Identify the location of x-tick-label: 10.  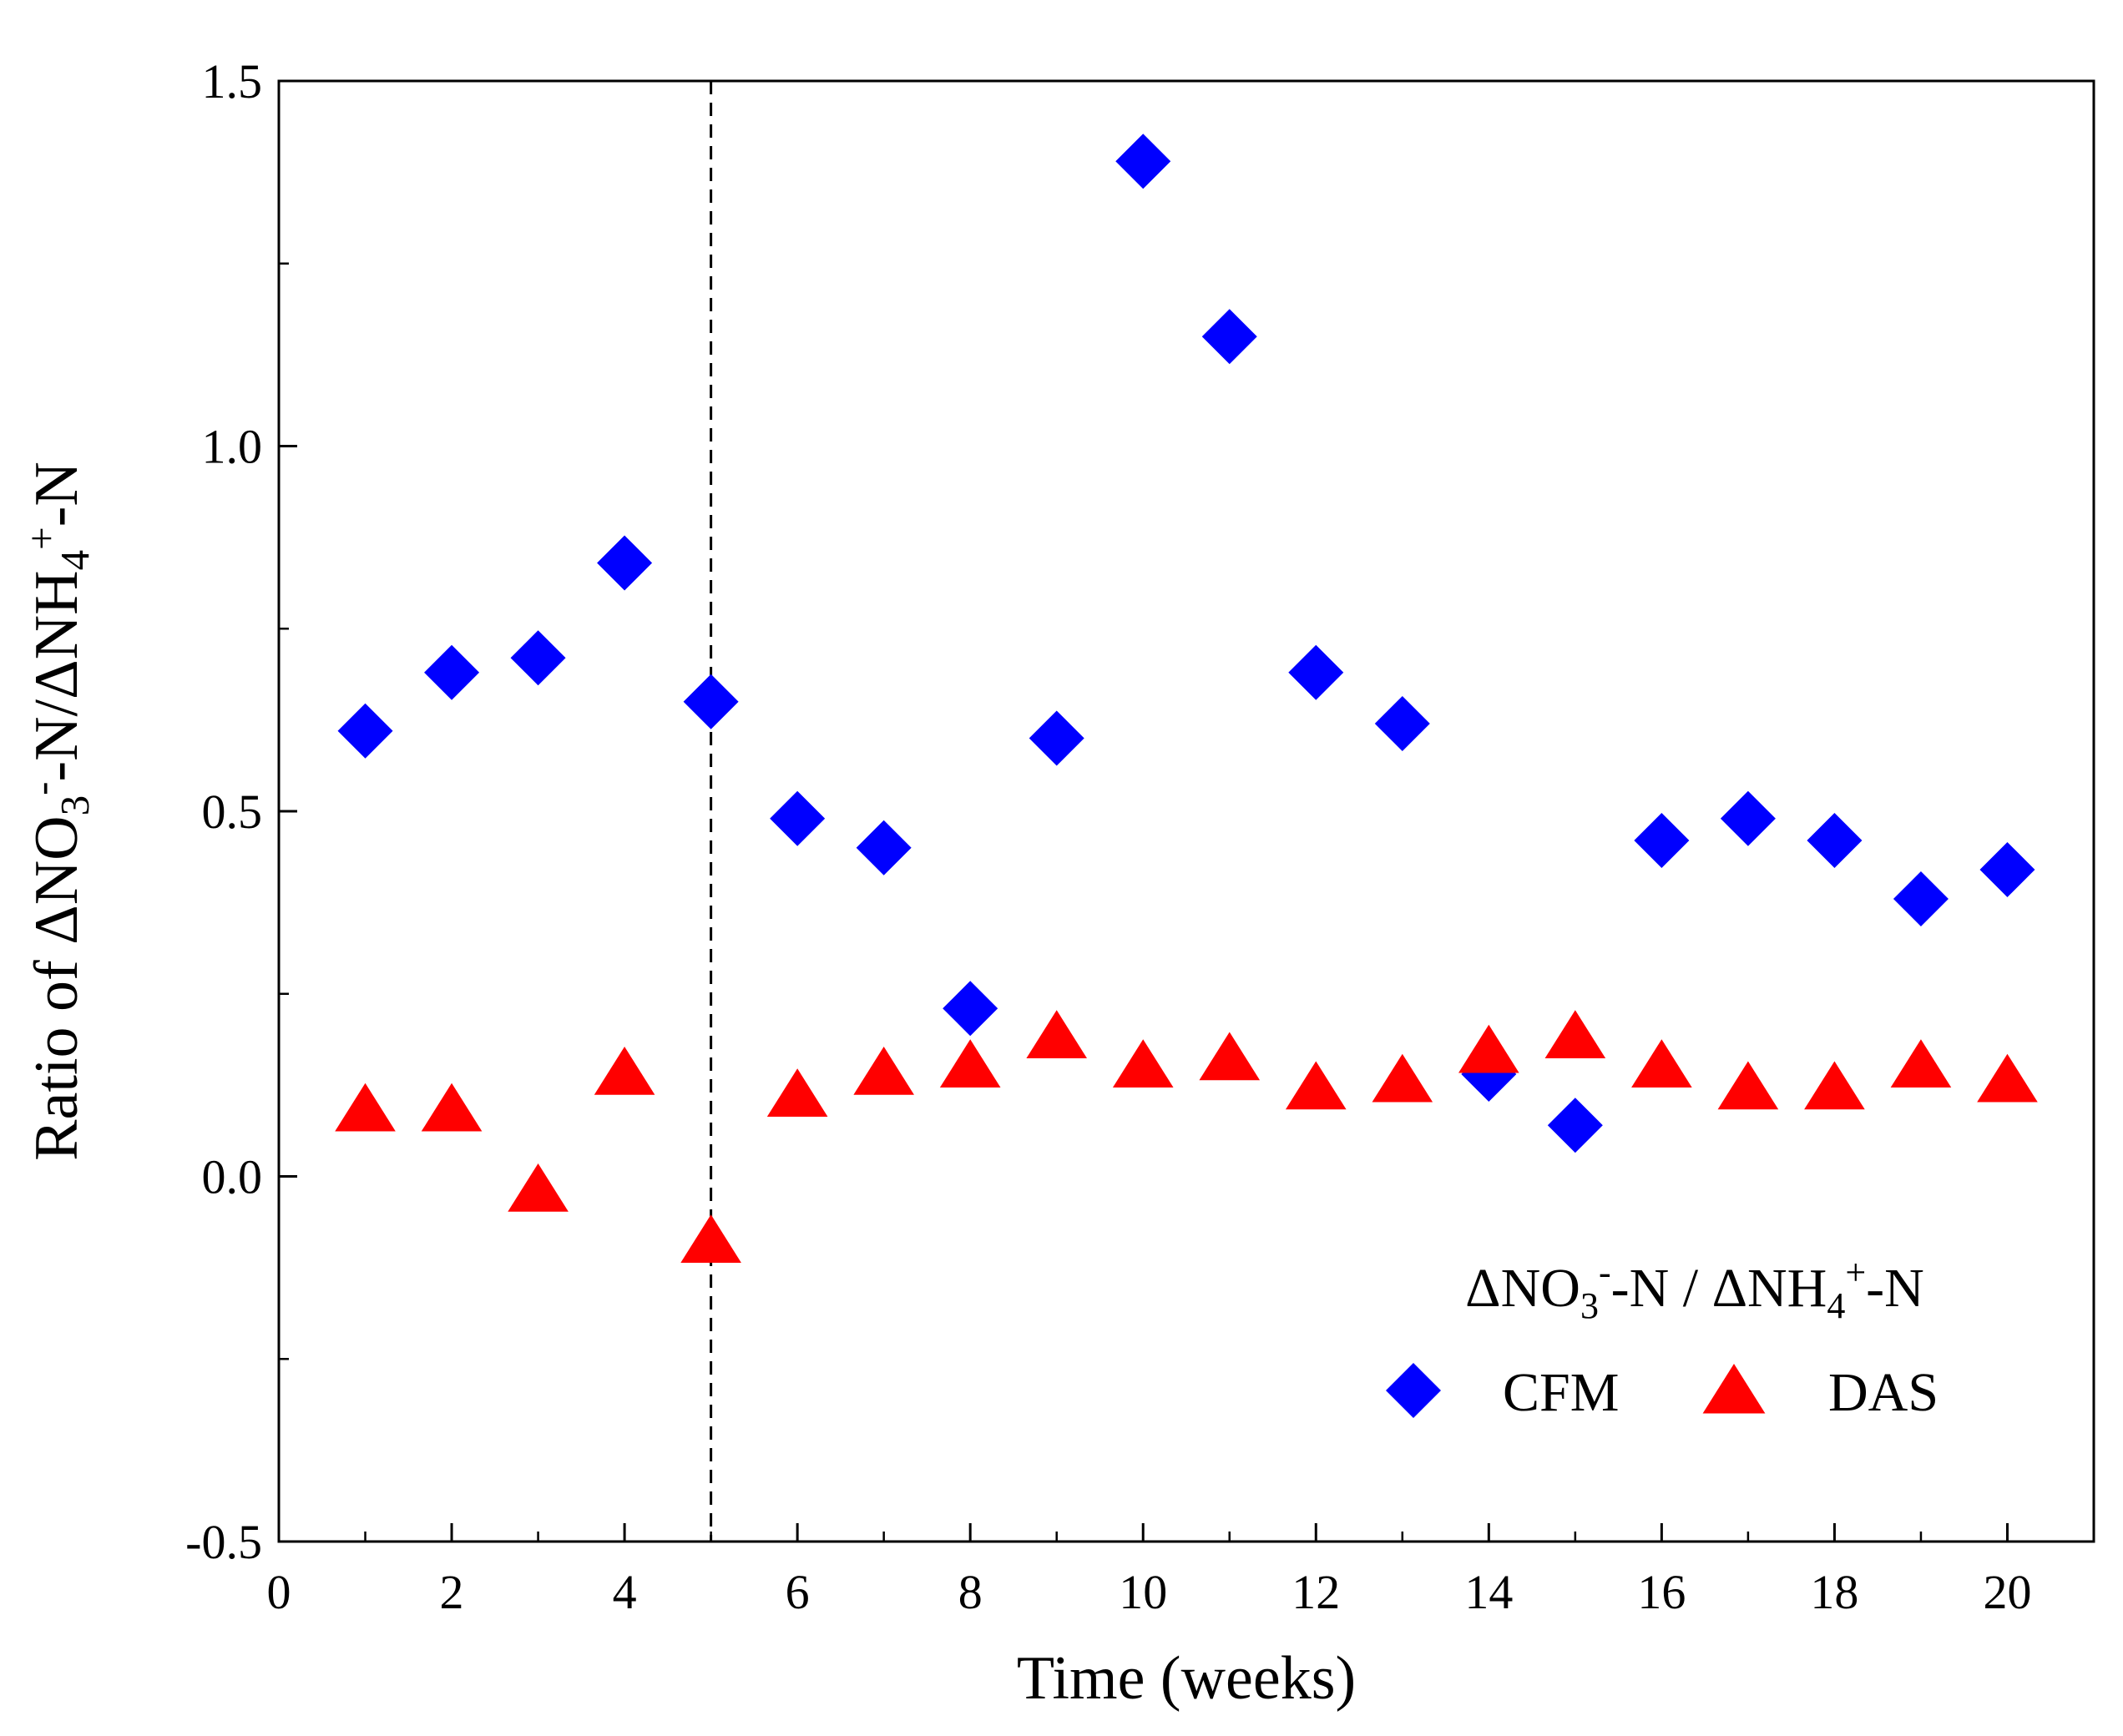
(1143, 1592).